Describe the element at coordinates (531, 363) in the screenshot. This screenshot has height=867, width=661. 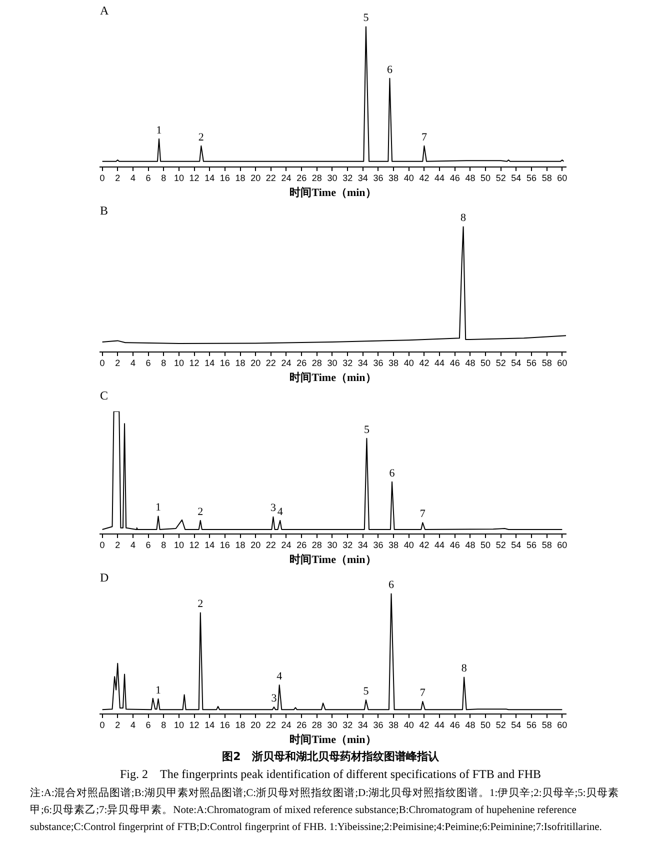
I see `x-tick-label: 56` at that location.